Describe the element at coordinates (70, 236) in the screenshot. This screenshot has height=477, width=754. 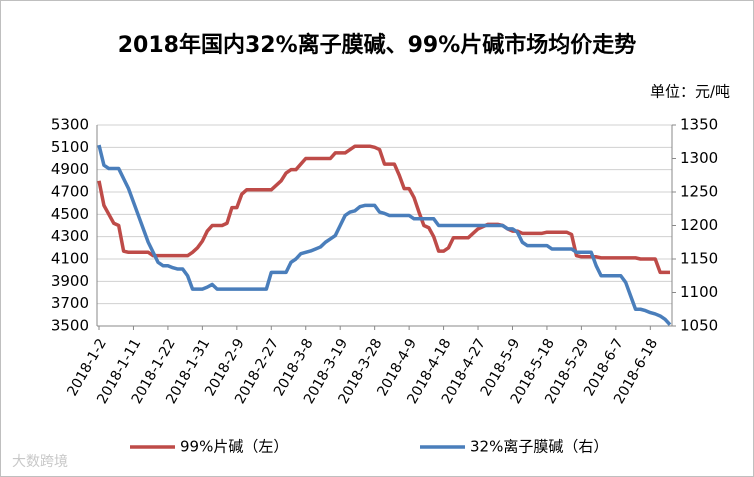
I see `y-tick-label: 4300` at that location.